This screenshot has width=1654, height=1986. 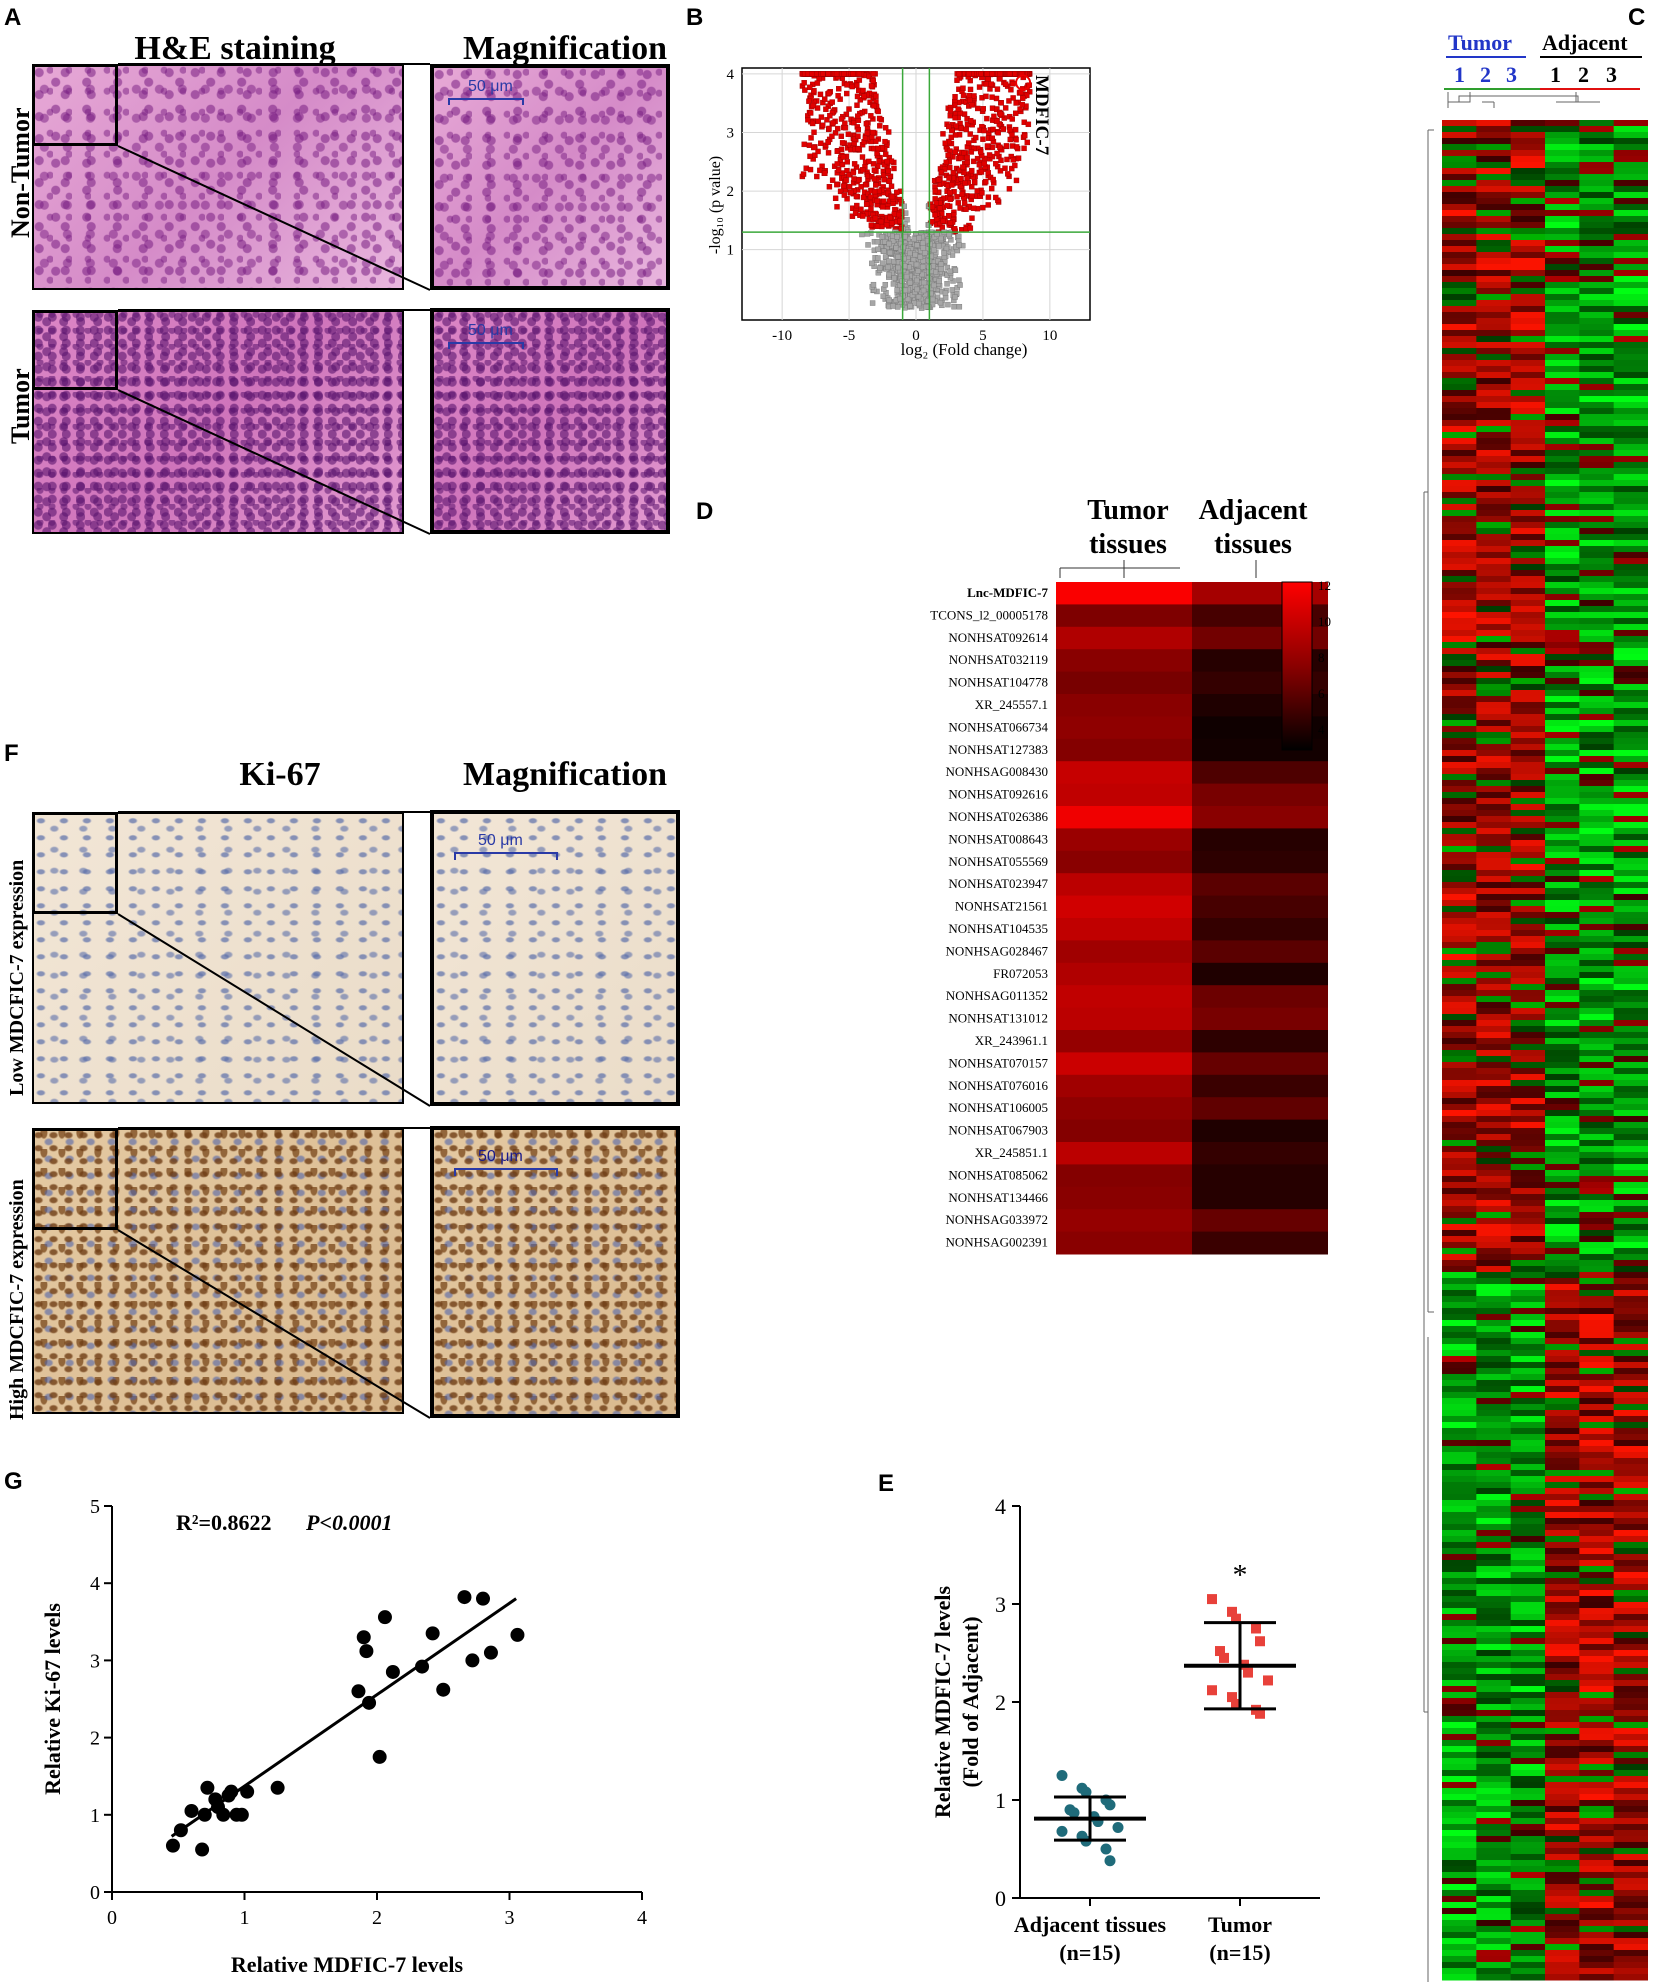 What do you see at coordinates (1240, 1924) in the screenshot?
I see `x-tick-label: Tumor` at bounding box center [1240, 1924].